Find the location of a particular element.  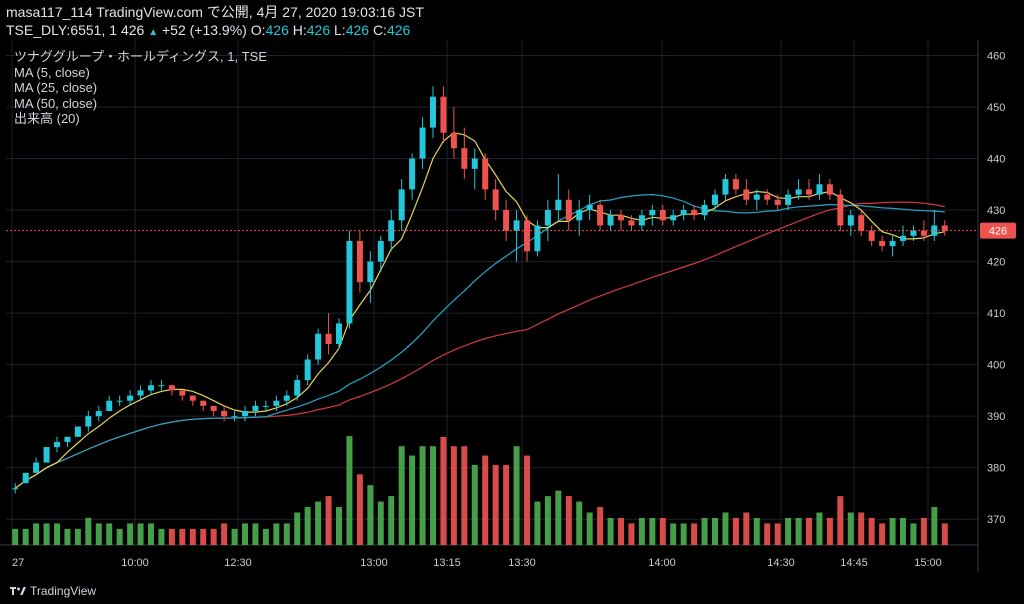

x-tick-label: 12:30 is located at coordinates (238, 563).